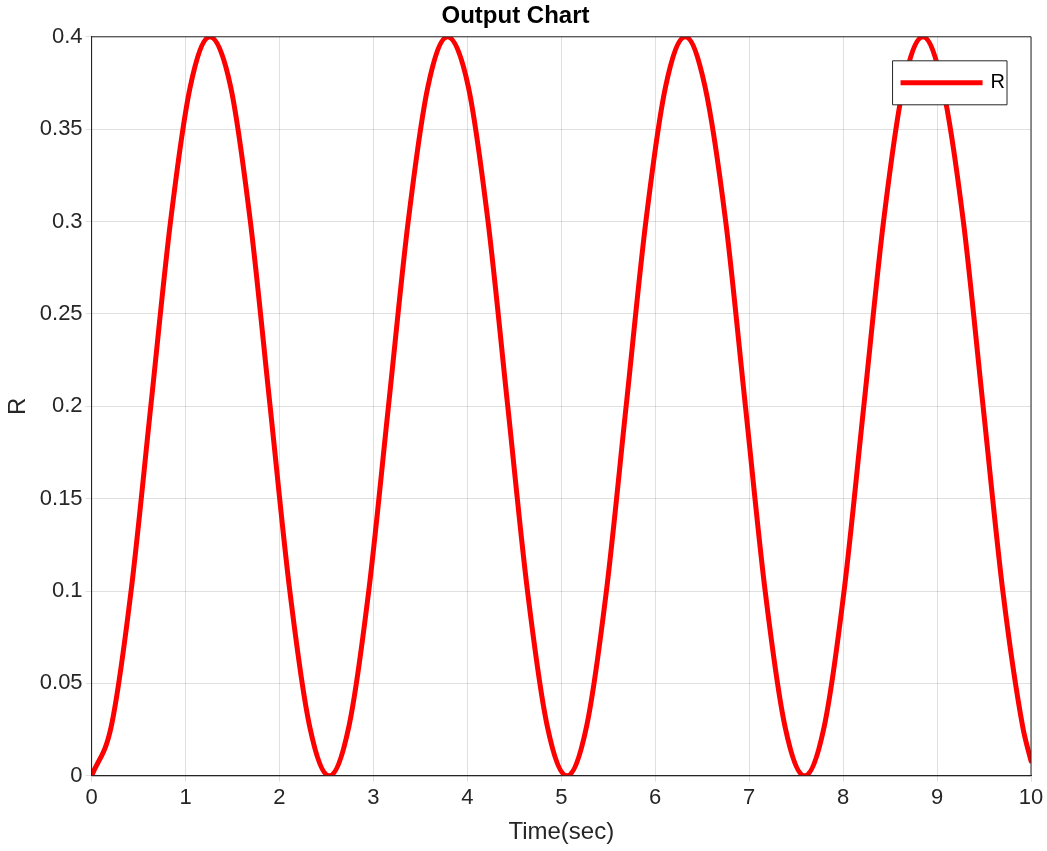 The image size is (1047, 851). Describe the element at coordinates (67, 220) in the screenshot. I see `y-tick-label: 0.3` at that location.